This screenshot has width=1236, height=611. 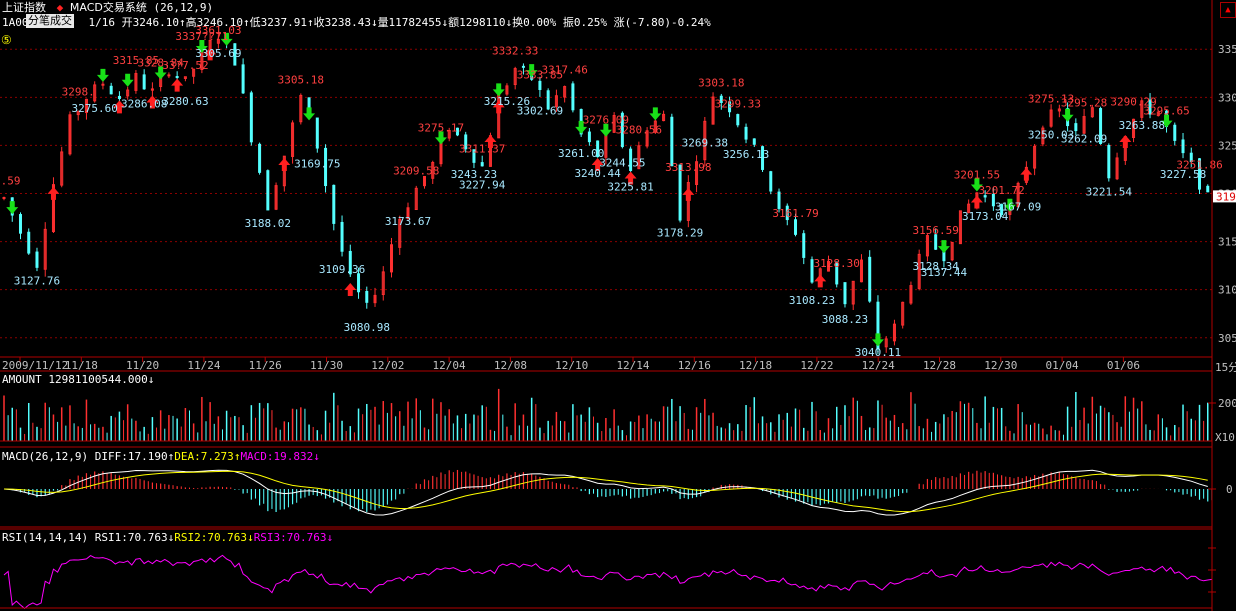 I want to click on low-annotation: 3280.63, so click(x=185, y=101).